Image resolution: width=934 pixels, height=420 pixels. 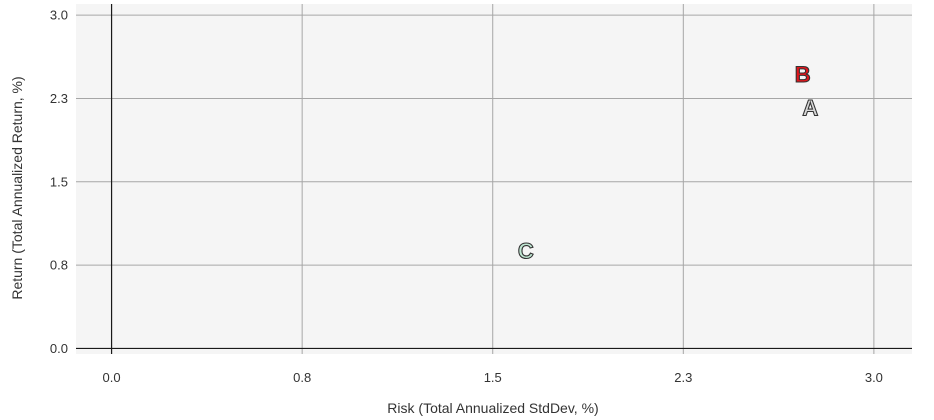 I want to click on y-tick-label: 1.5, so click(x=59, y=181).